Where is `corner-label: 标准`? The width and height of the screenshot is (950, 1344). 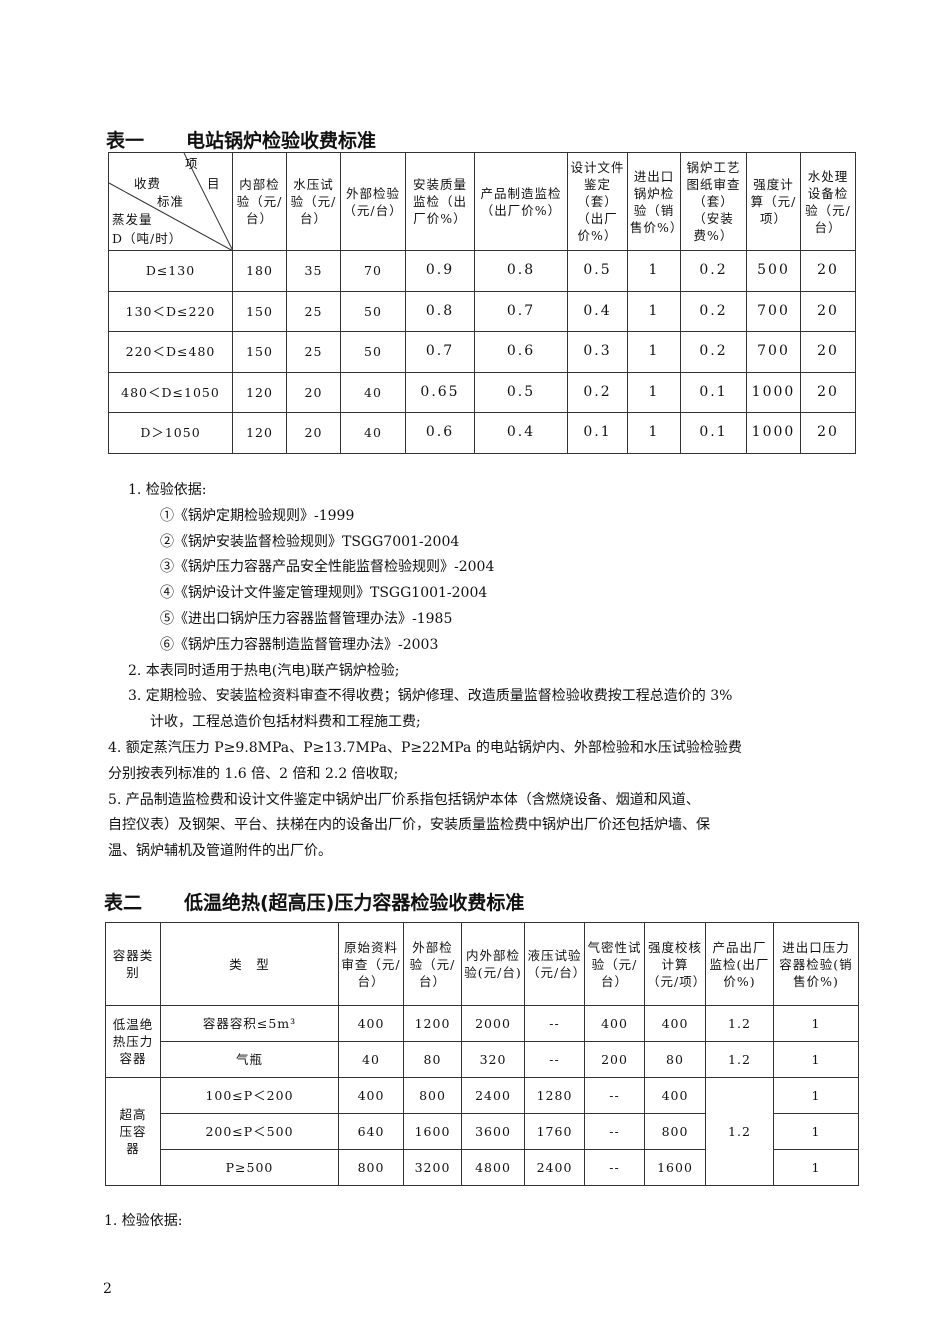
corner-label: 标准 is located at coordinates (171, 201).